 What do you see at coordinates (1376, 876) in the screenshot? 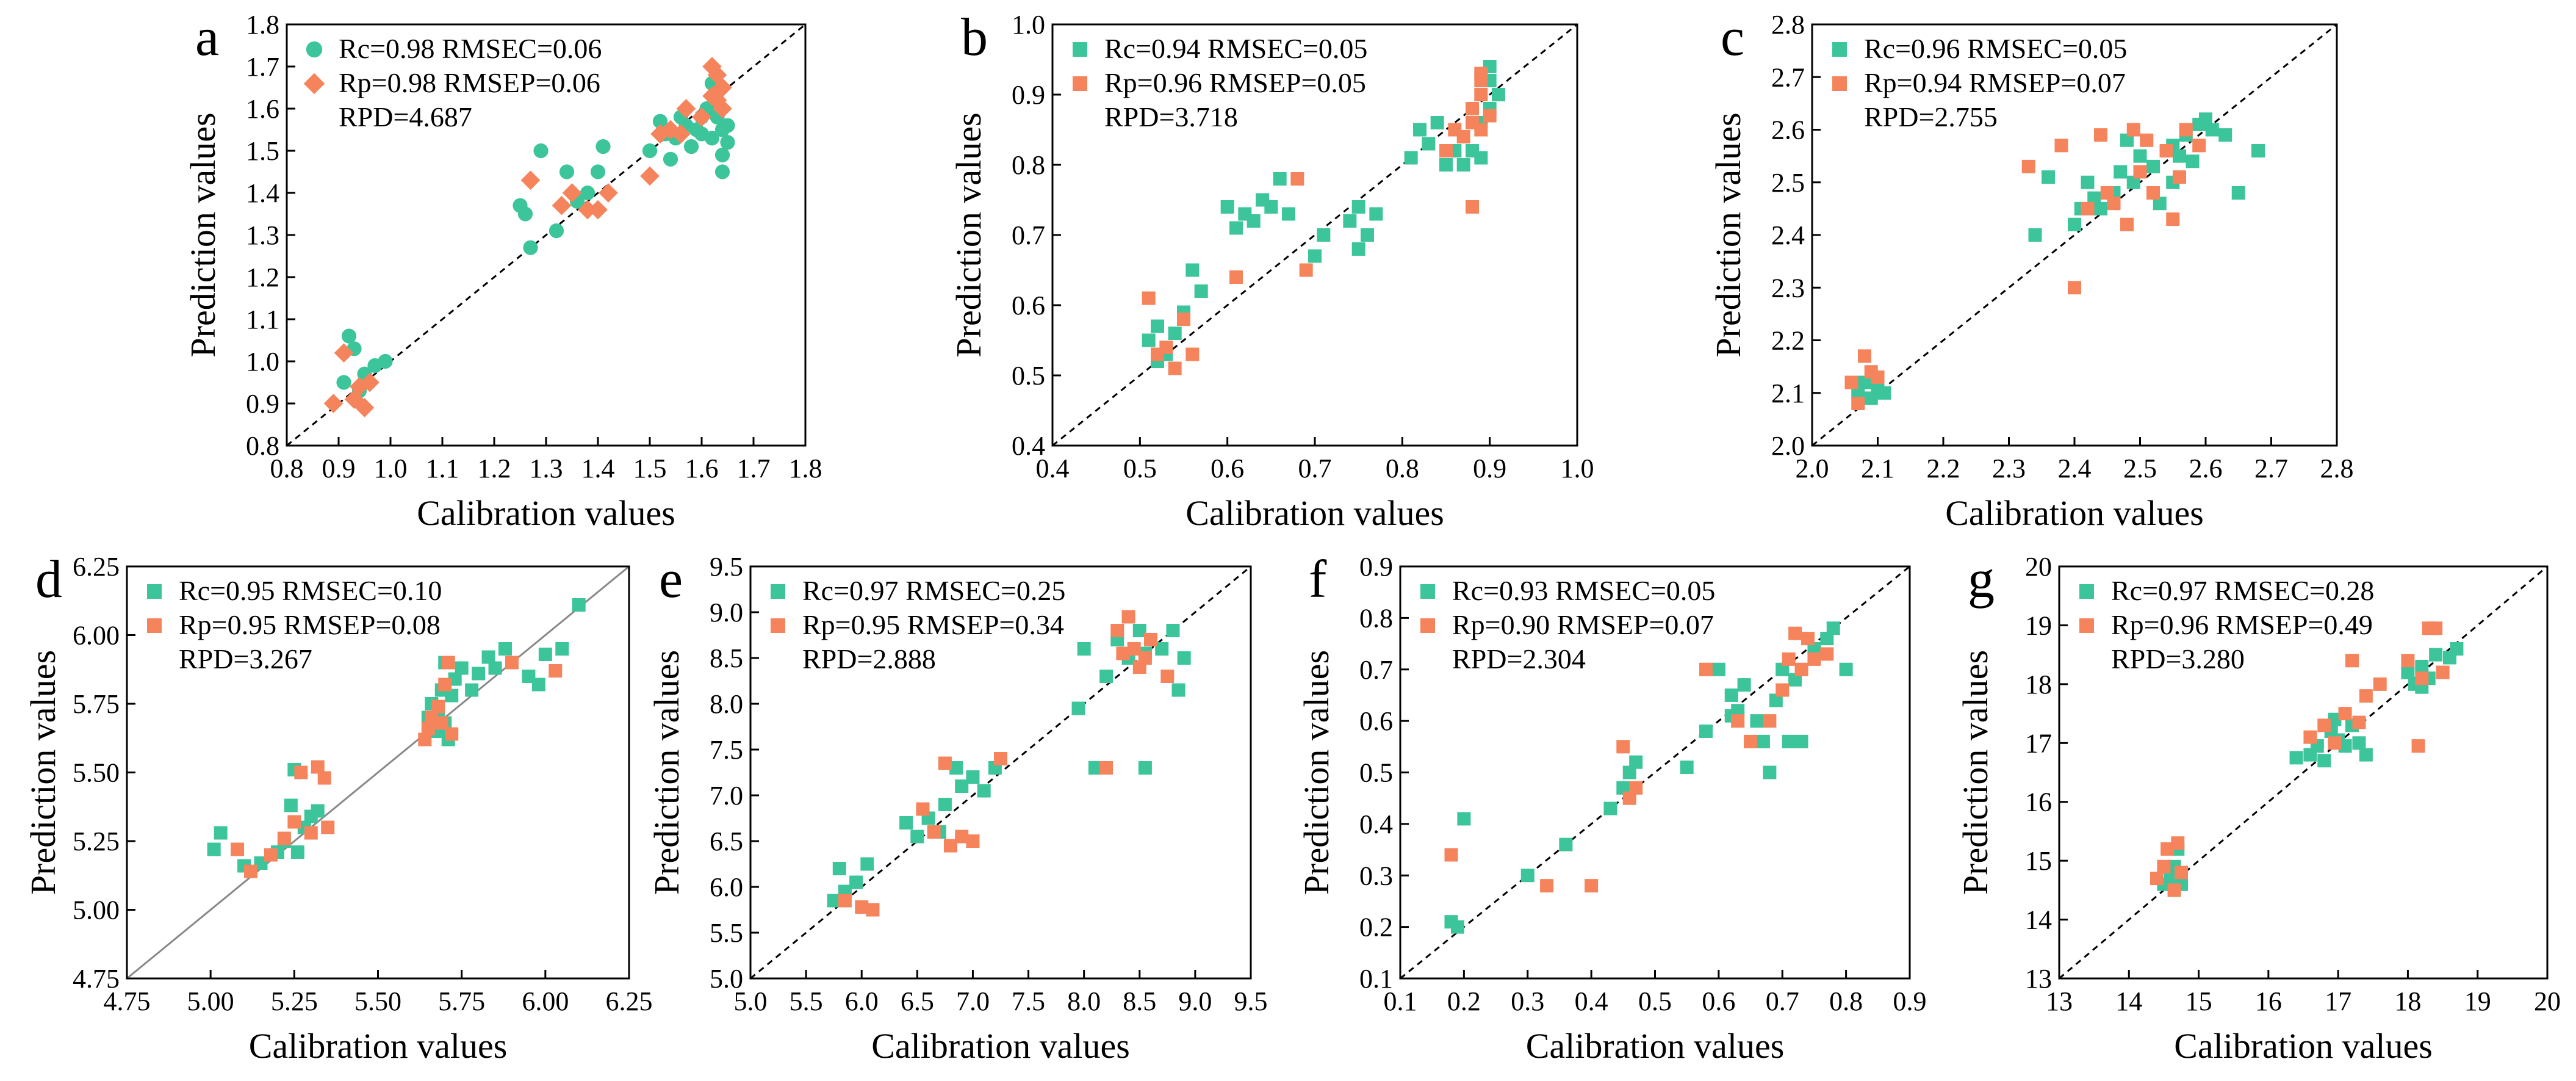
I see `chart-f-y-tick-label: 0.3` at bounding box center [1376, 876].